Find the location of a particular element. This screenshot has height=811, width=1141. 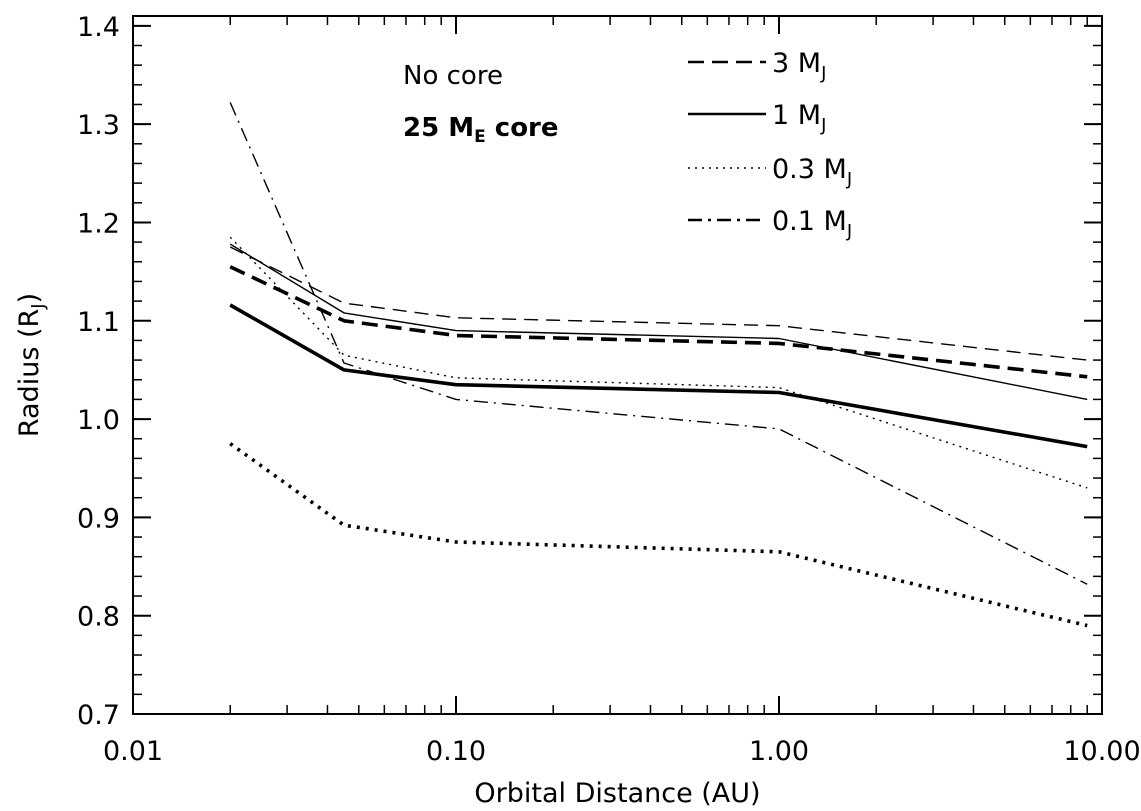

annotation-core-suffix: core is located at coordinates (522, 128).